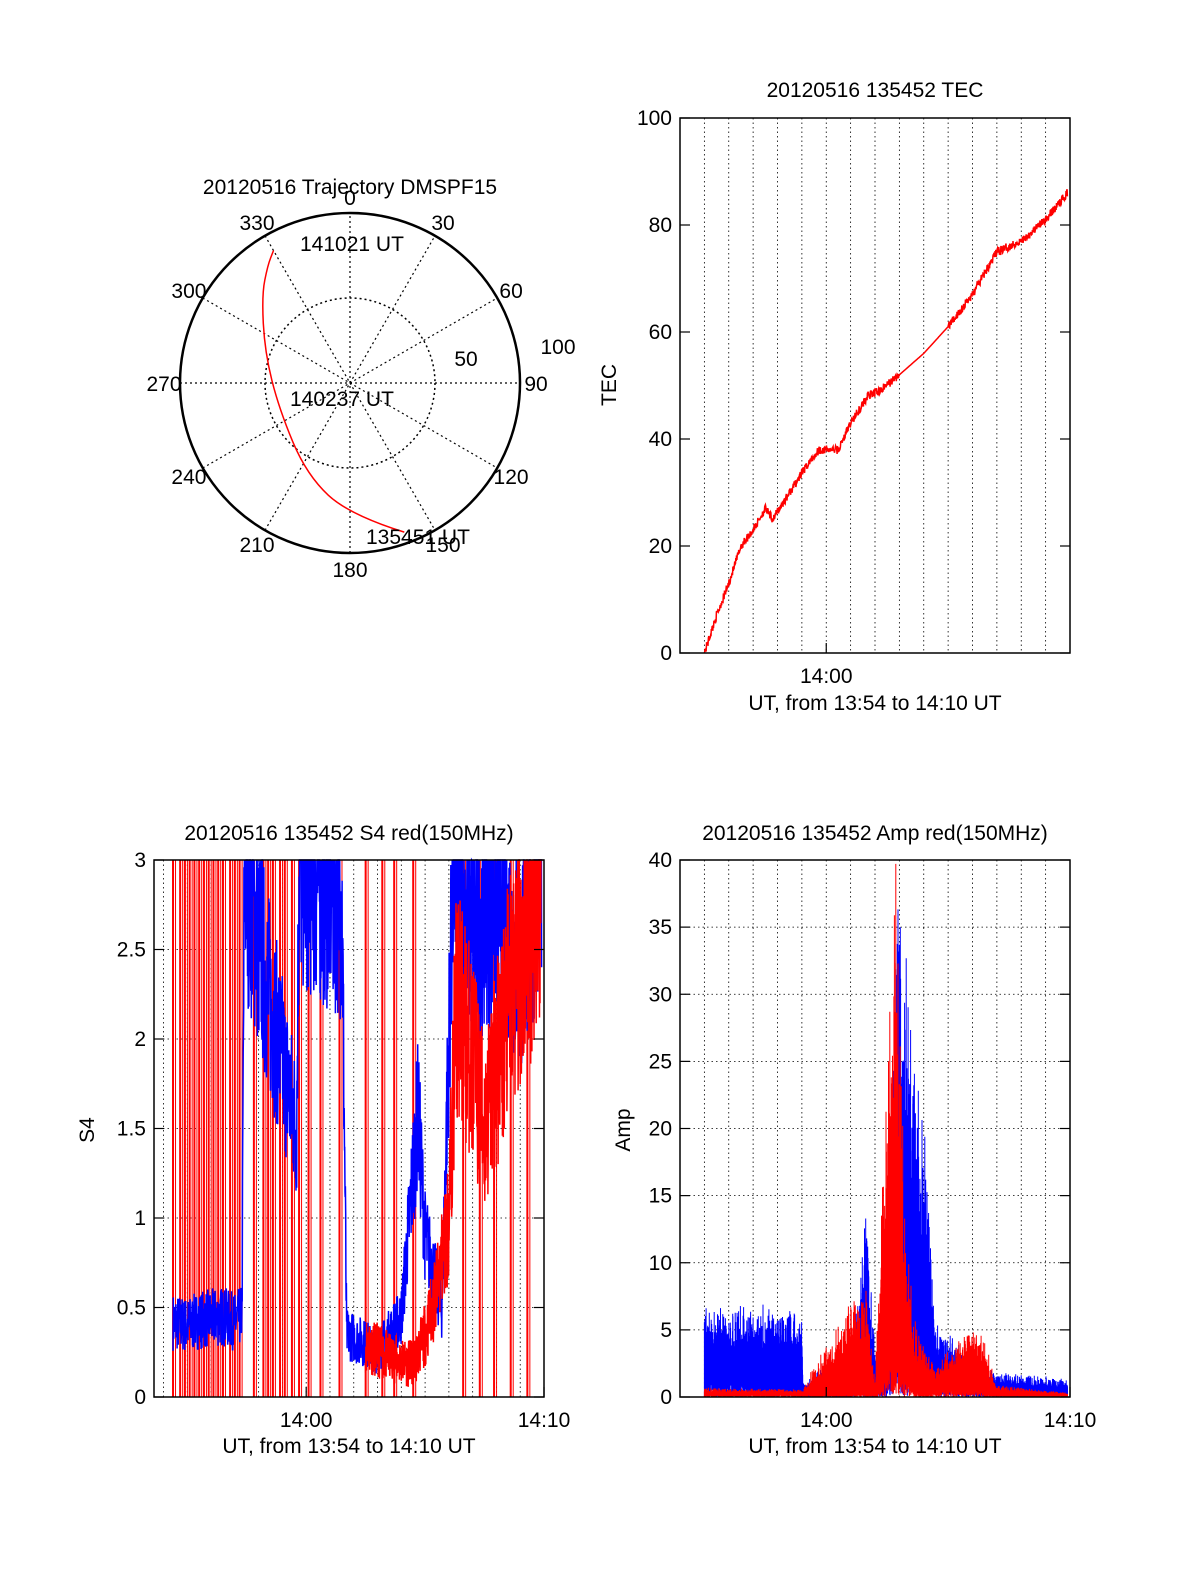 The height and width of the screenshot is (1575, 1200). What do you see at coordinates (442, 223) in the screenshot?
I see `polar-angle-tick-30: 30` at bounding box center [442, 223].